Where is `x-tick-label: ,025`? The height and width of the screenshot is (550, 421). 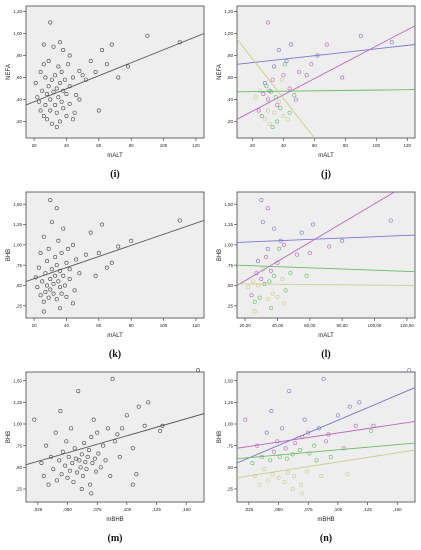
x-tick-label: ,025 is located at coordinates (248, 509).